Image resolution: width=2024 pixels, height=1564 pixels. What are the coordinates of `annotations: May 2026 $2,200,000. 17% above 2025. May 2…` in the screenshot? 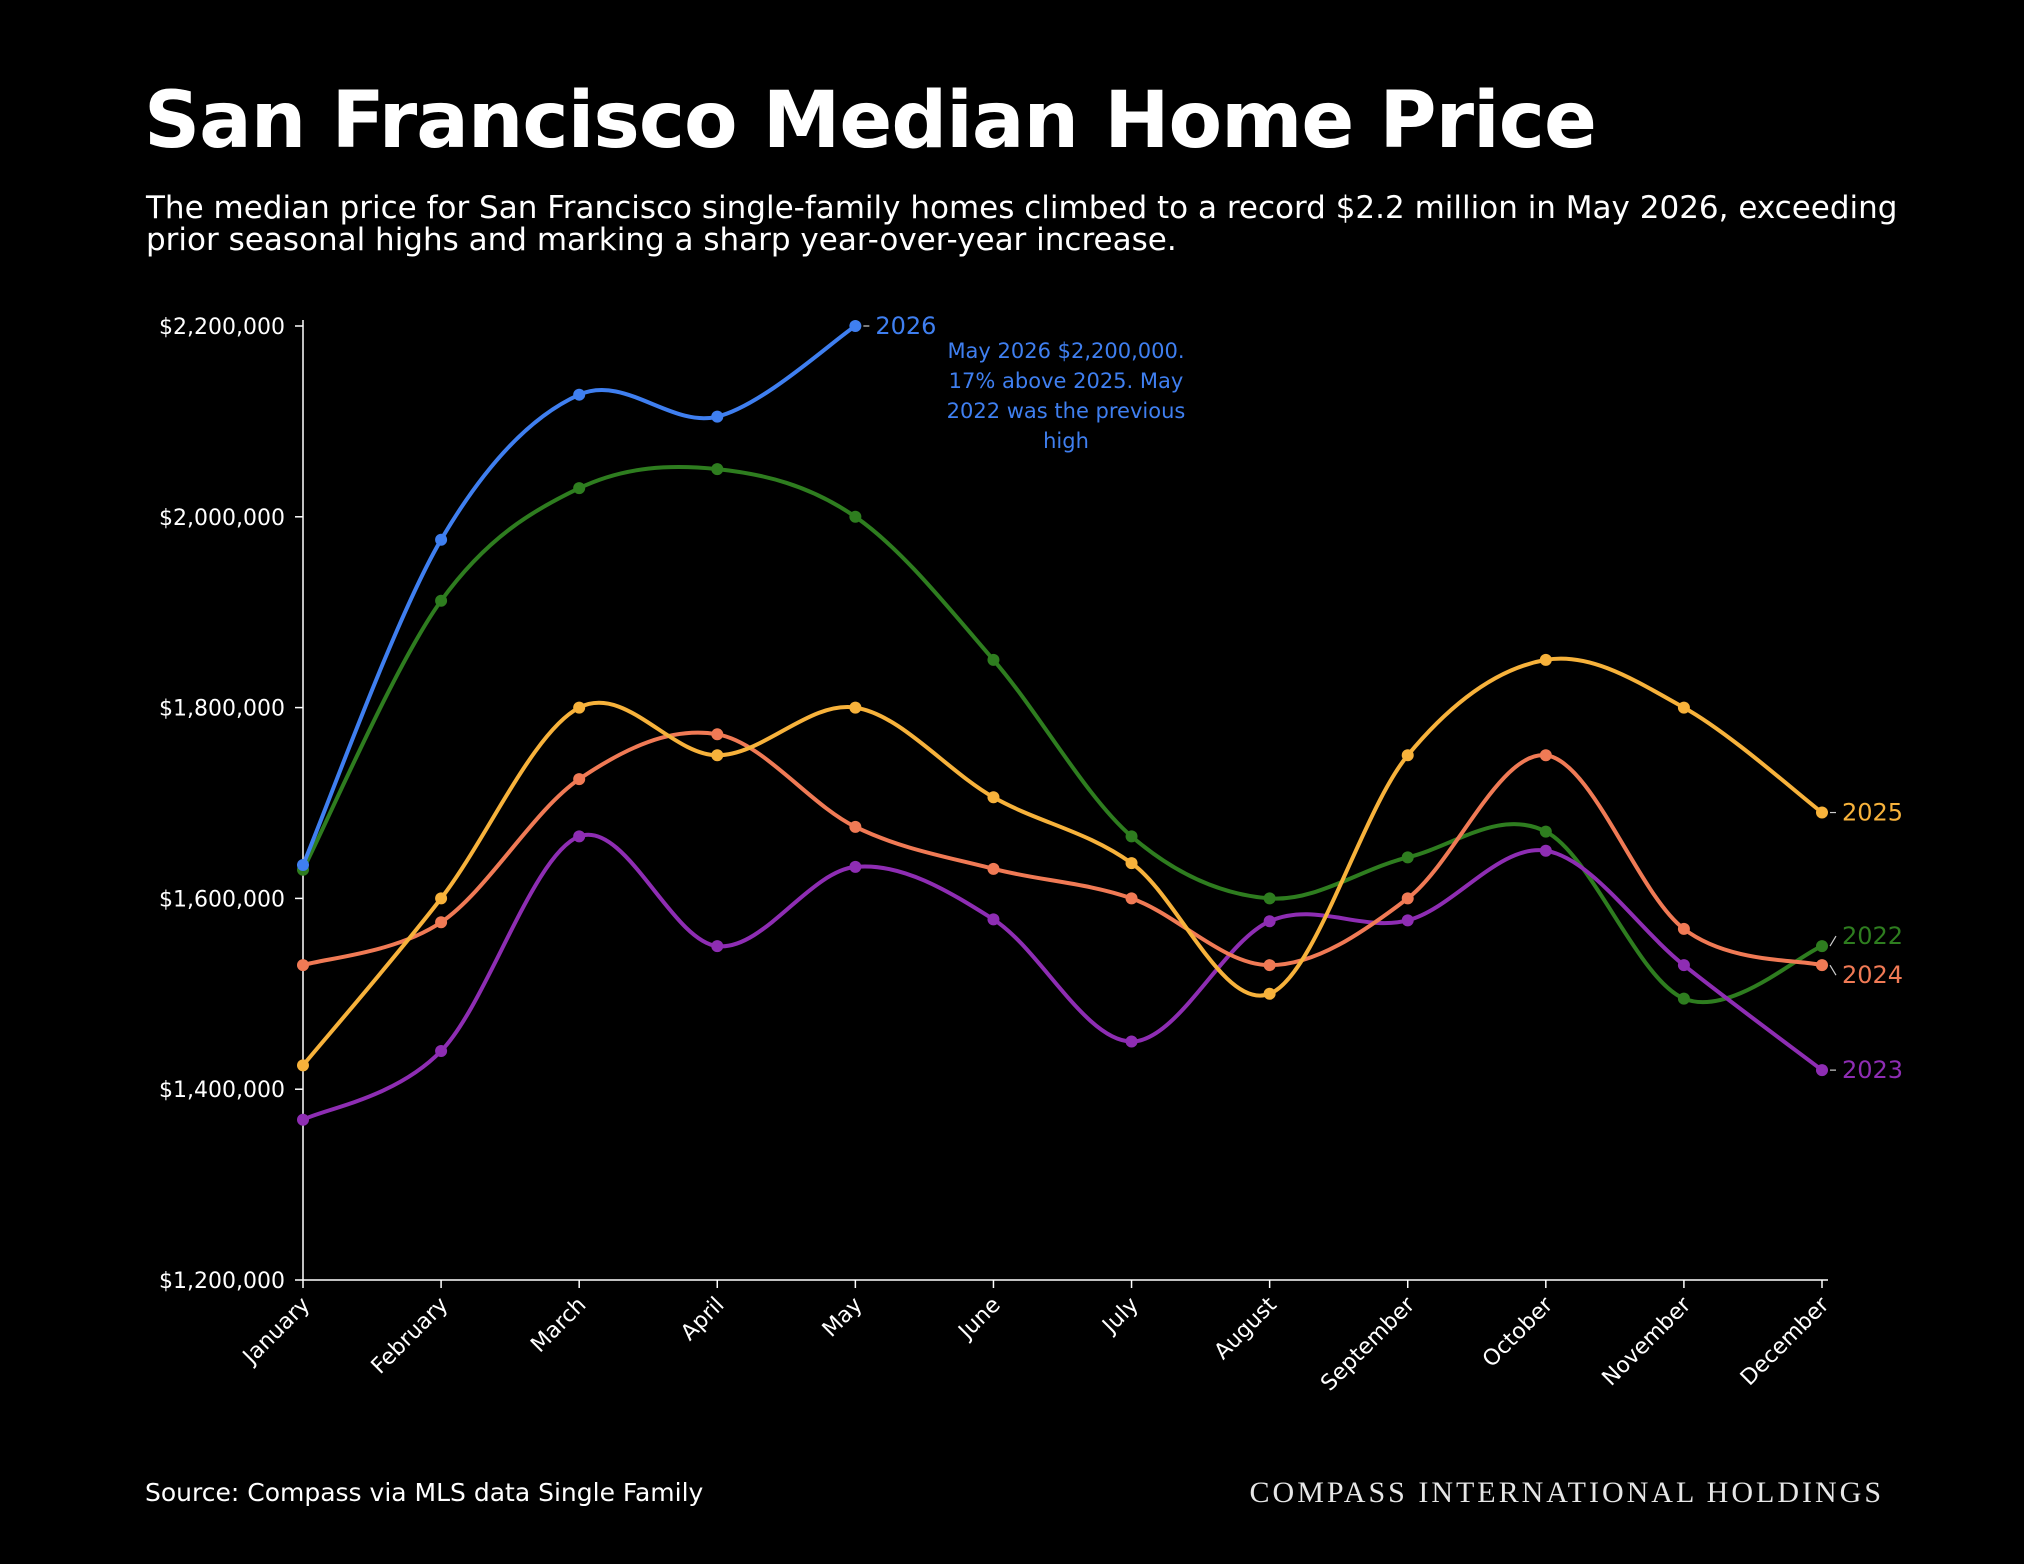 It's located at (1066, 396).